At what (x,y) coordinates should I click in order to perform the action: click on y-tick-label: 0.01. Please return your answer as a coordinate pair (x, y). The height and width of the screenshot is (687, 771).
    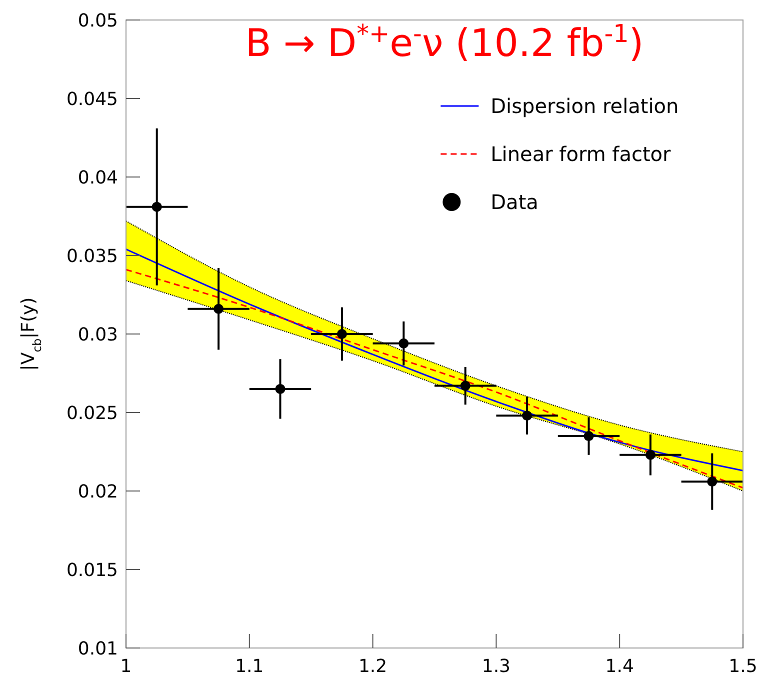
    Looking at the image, I should click on (98, 649).